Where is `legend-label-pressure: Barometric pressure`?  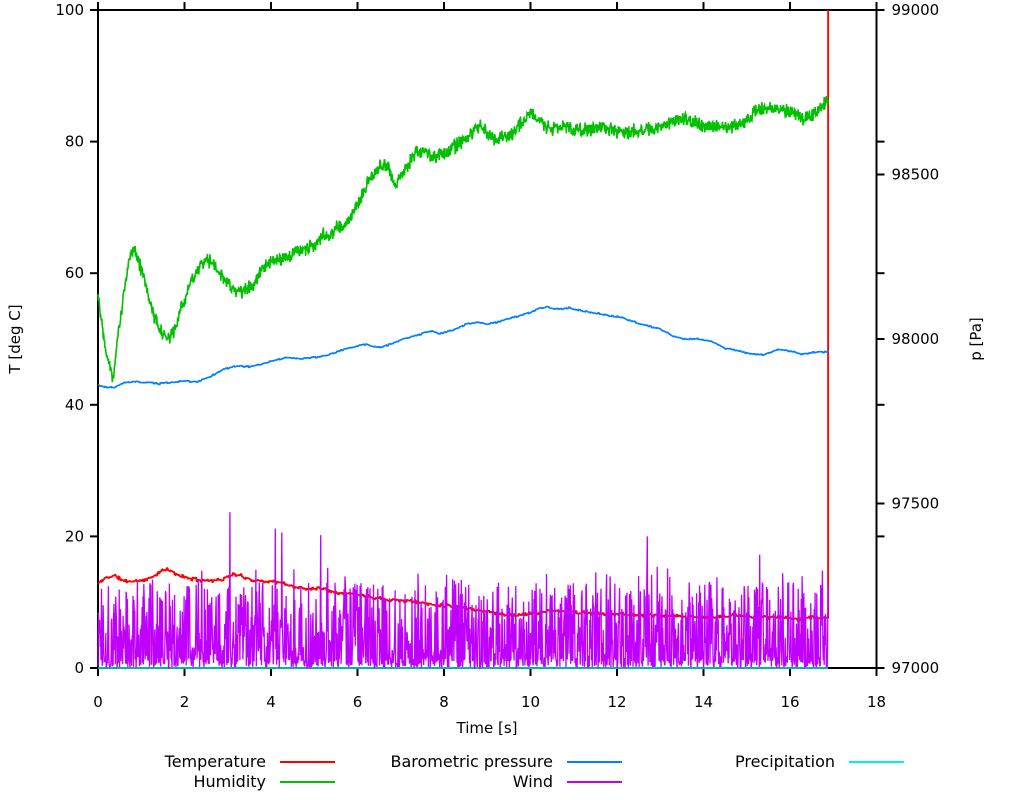 legend-label-pressure: Barometric pressure is located at coordinates (471, 761).